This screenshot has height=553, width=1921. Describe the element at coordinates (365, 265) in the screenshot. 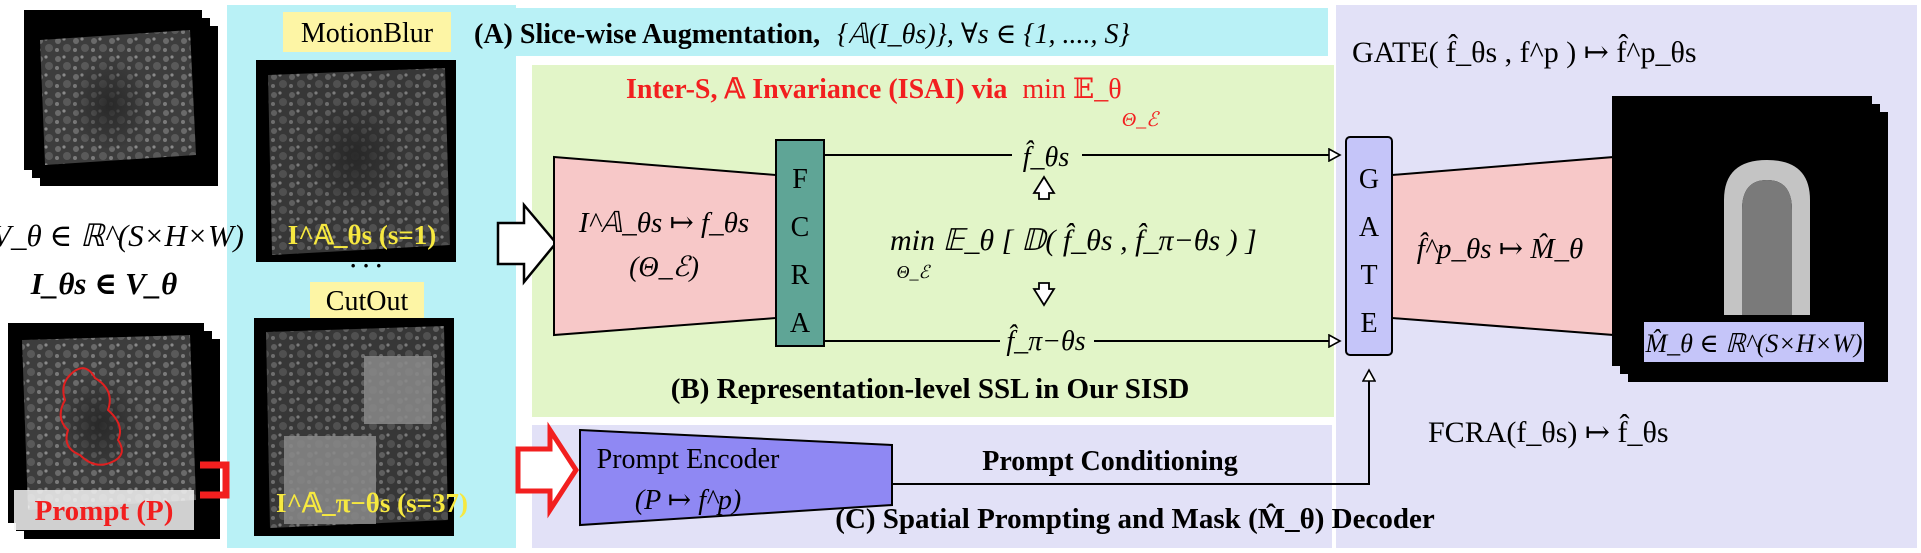

I see `ellipsis: · · ·` at that location.